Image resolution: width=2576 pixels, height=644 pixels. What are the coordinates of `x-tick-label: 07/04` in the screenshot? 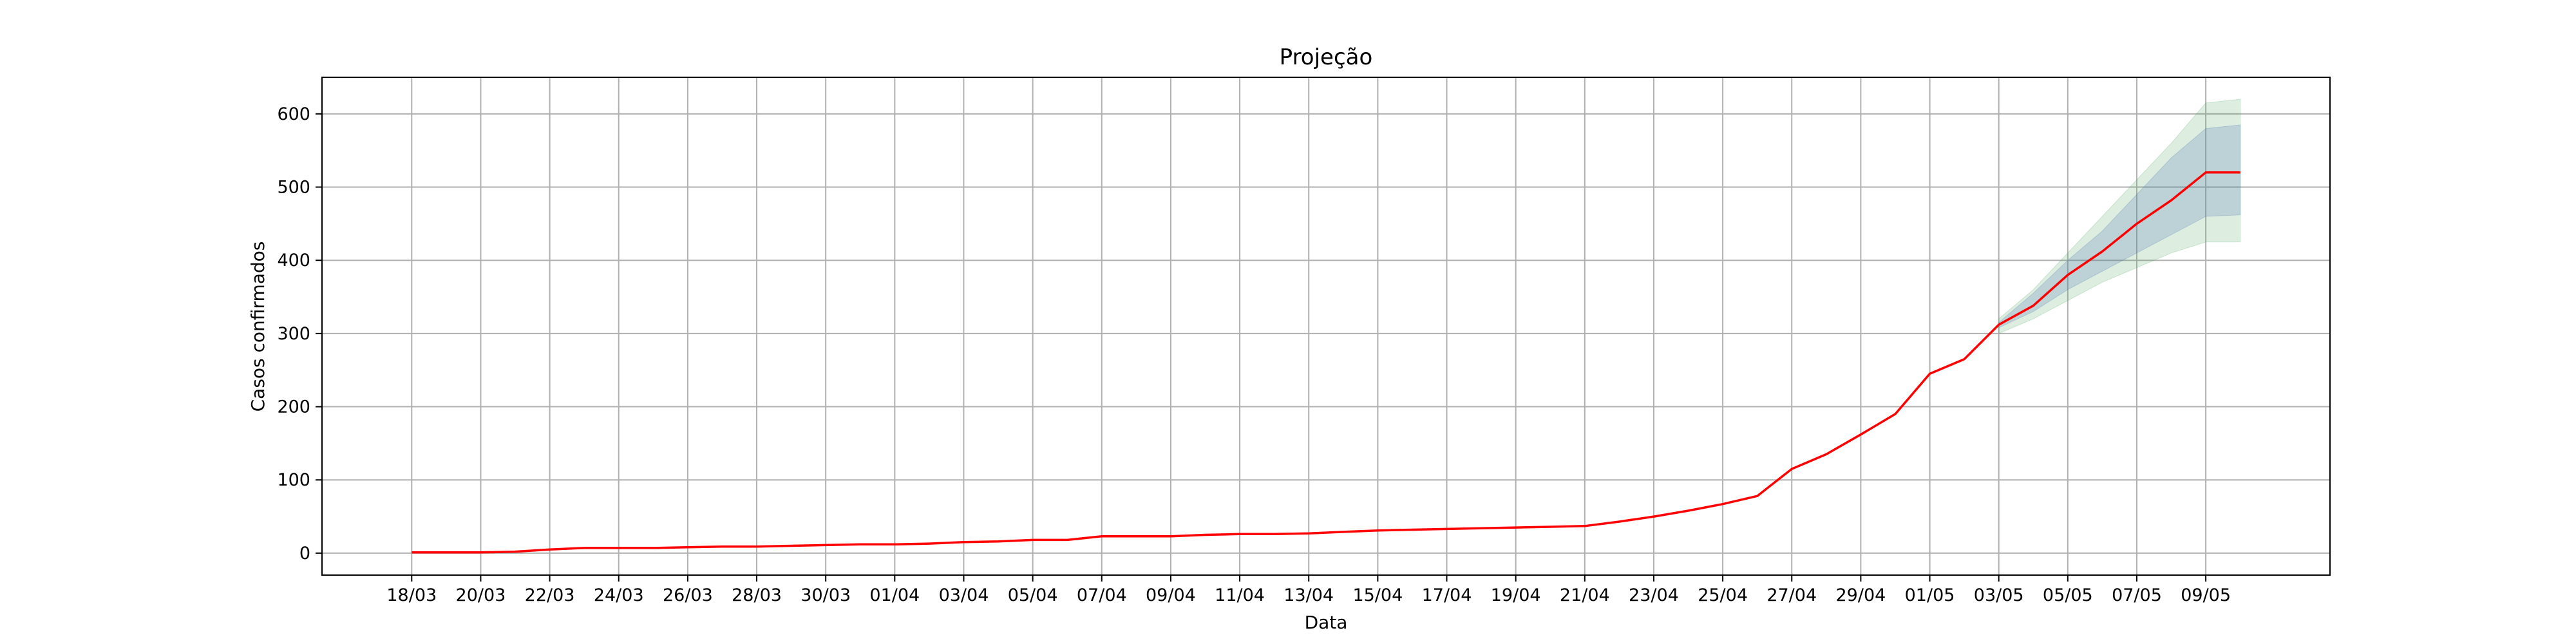 It's located at (1102, 595).